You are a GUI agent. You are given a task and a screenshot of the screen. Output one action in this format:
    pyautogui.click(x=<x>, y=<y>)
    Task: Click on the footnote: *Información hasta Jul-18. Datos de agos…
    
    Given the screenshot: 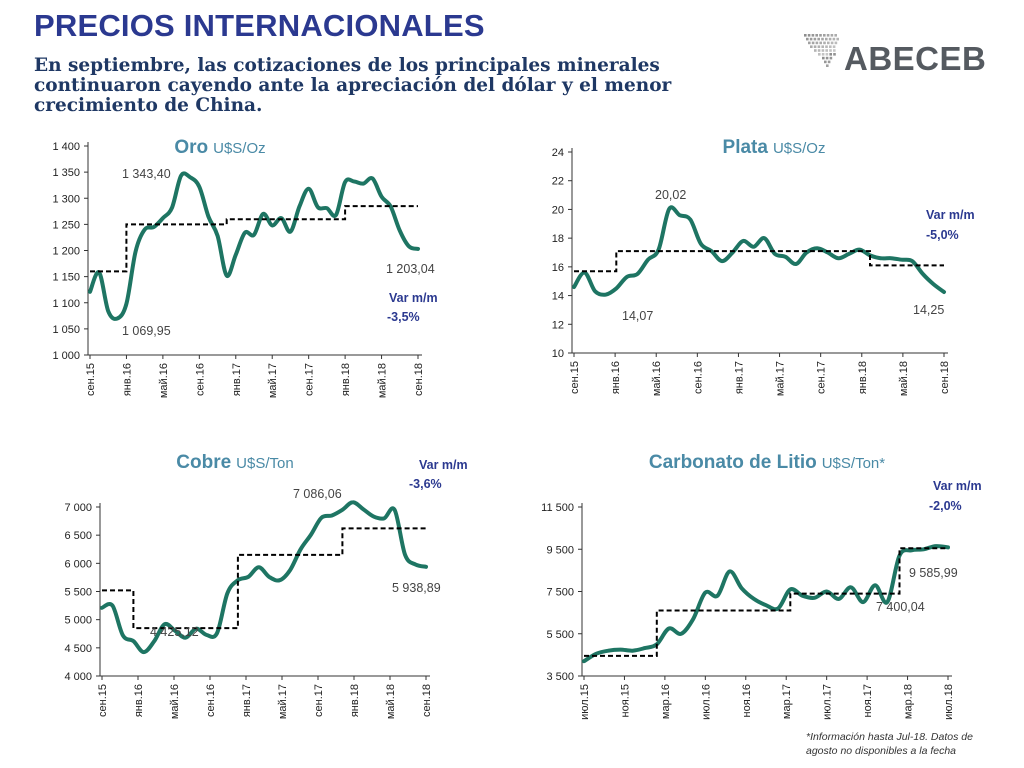 What is the action you would take?
    pyautogui.click(x=889, y=744)
    